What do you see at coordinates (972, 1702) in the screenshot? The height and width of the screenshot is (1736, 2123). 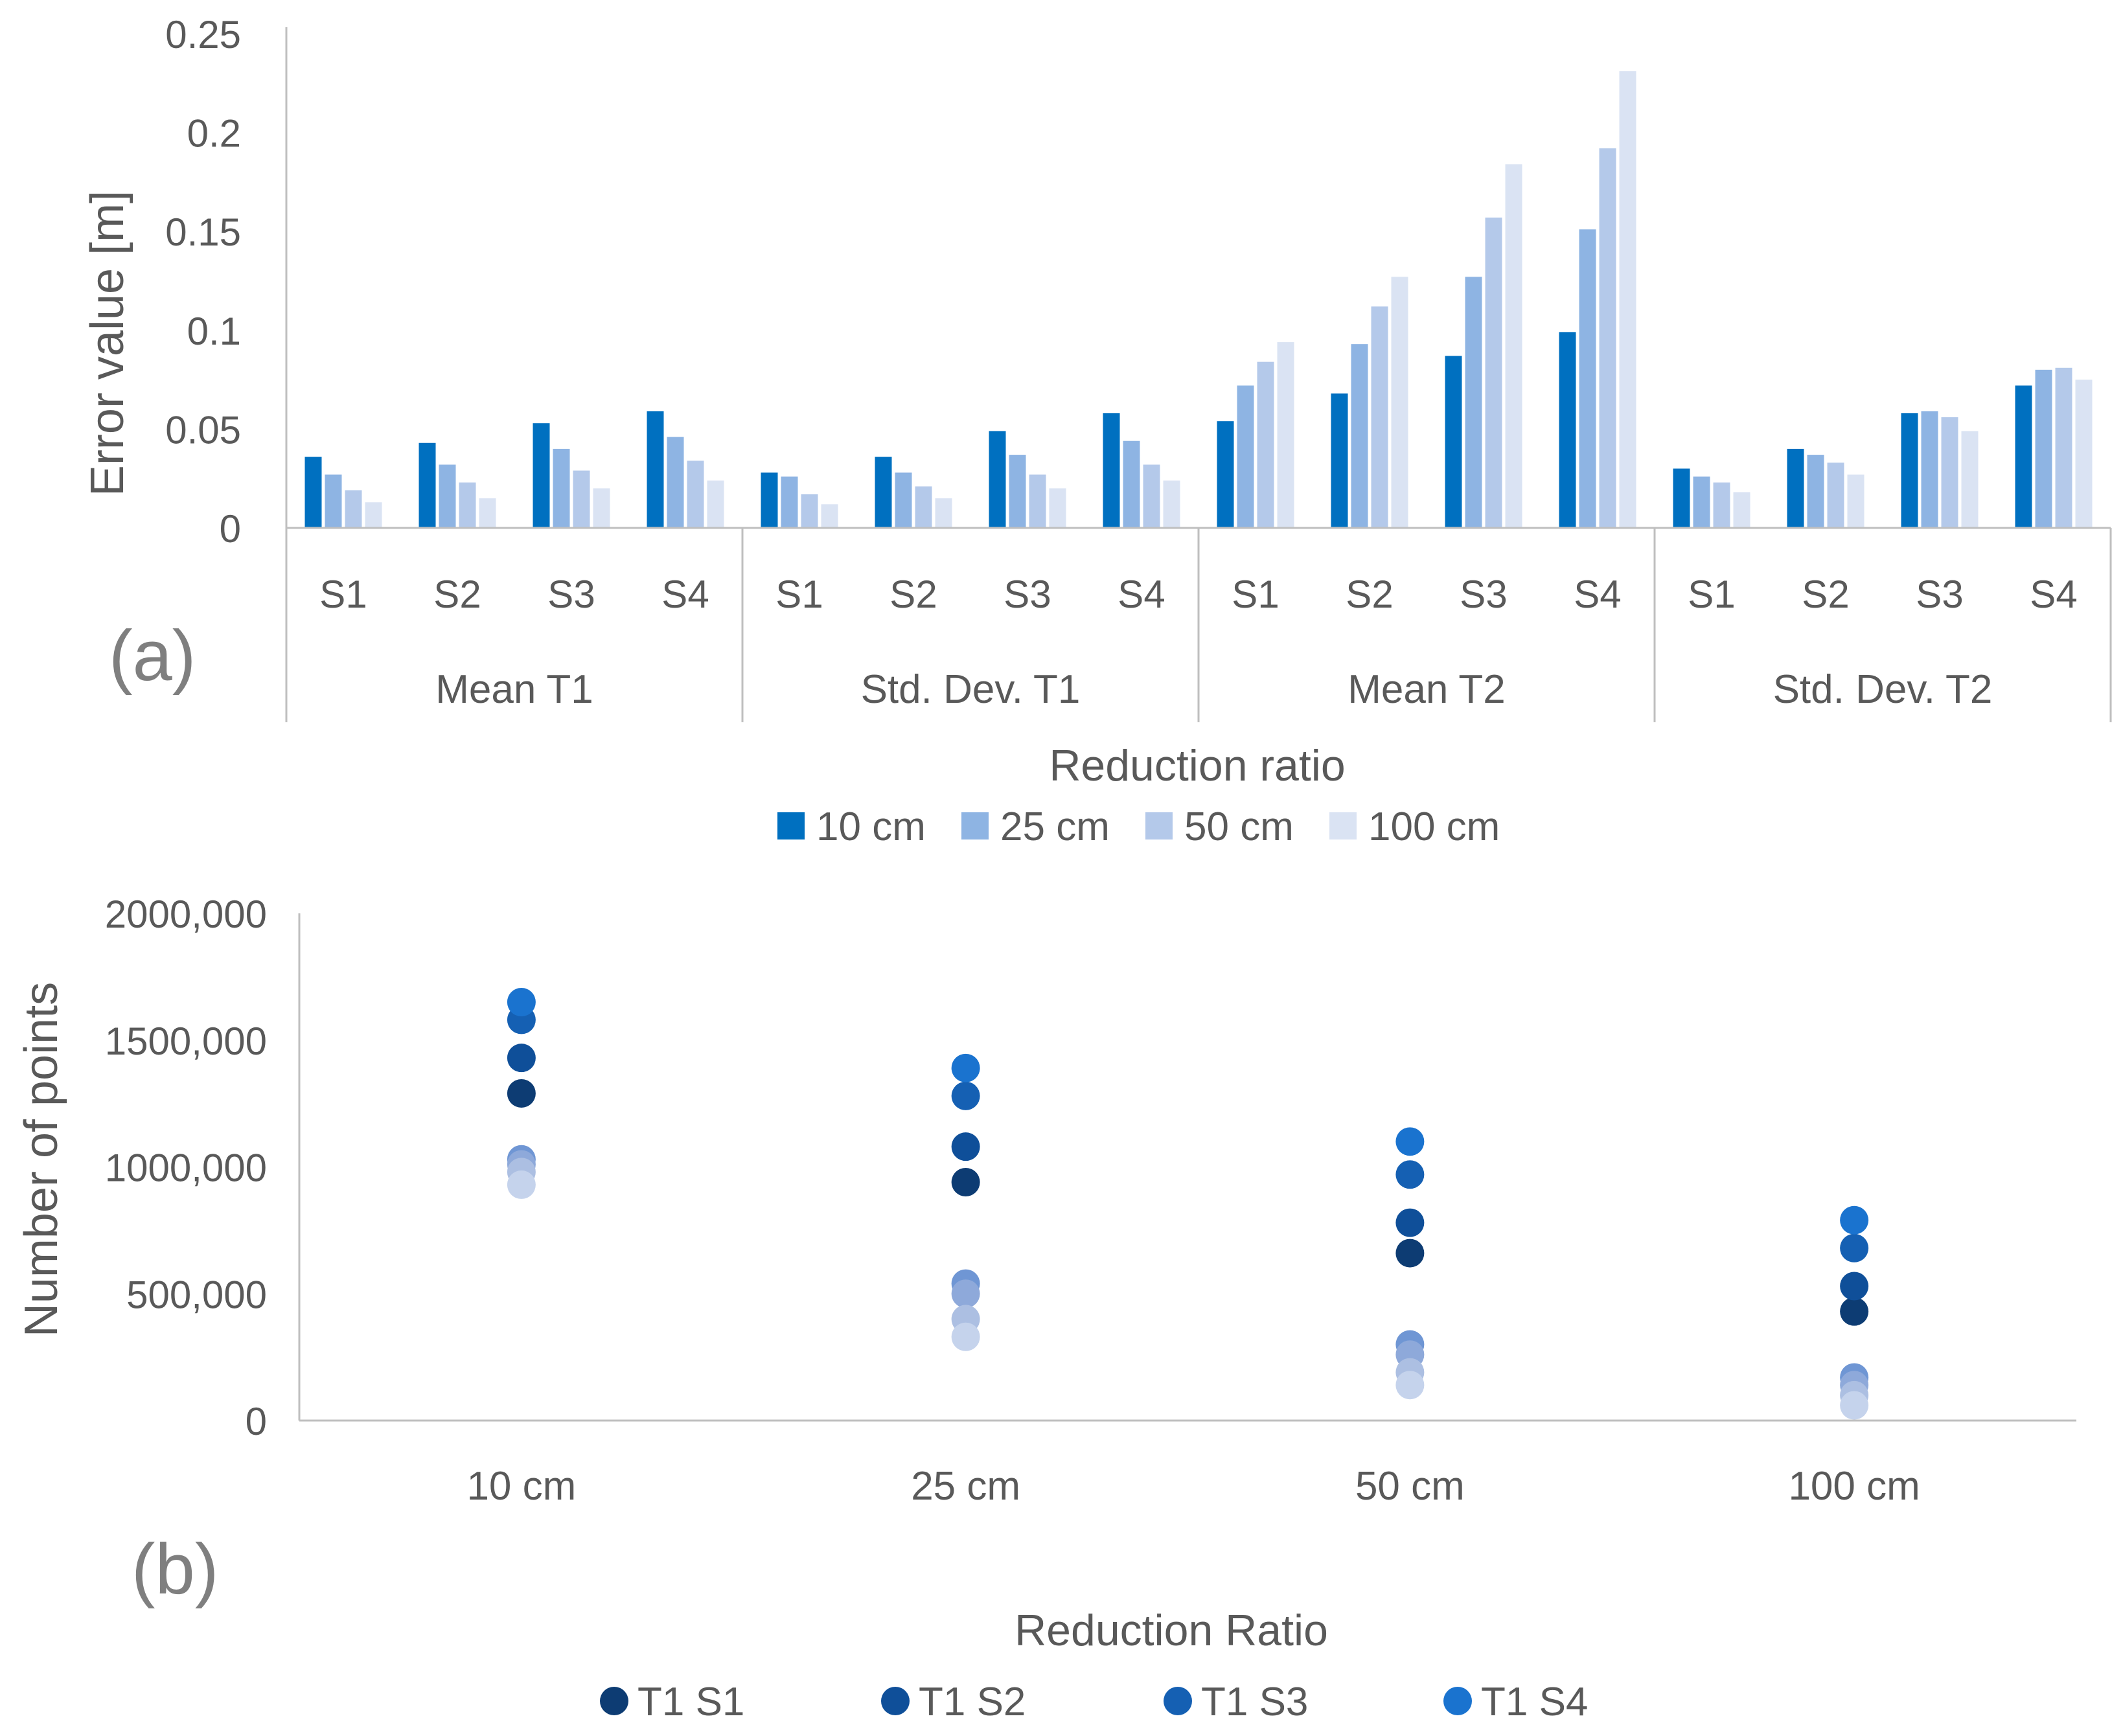 I see `legend-label: T1 S2` at bounding box center [972, 1702].